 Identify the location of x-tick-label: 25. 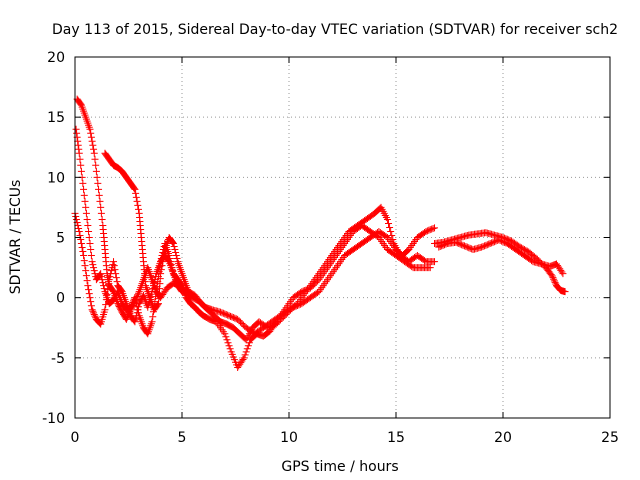
(610, 438).